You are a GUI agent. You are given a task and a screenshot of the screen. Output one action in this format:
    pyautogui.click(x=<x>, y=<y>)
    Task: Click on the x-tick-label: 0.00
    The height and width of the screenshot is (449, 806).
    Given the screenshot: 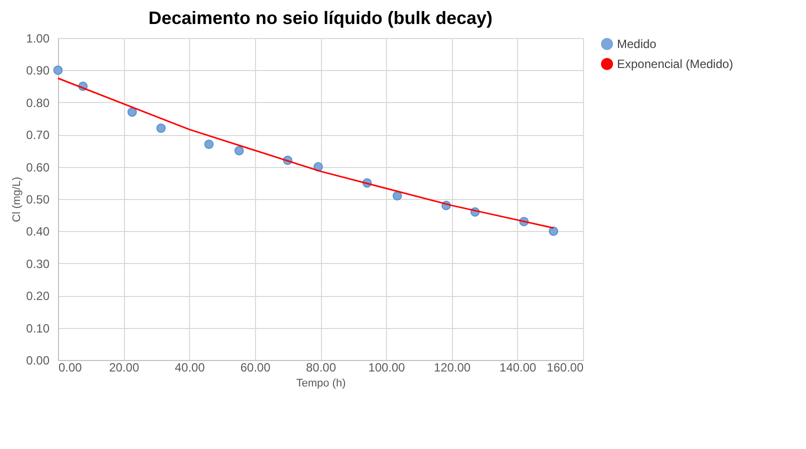 What is the action you would take?
    pyautogui.click(x=70, y=367)
    